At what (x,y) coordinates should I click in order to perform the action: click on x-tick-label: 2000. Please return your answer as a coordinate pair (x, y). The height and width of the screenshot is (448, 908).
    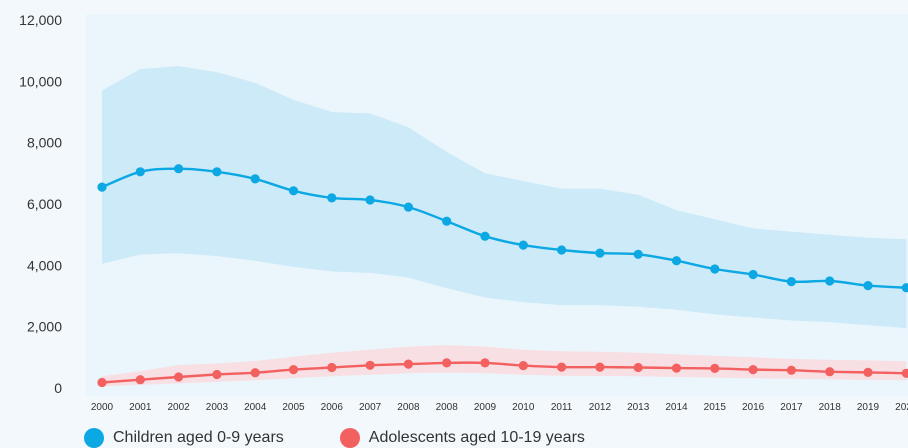
    Looking at the image, I should click on (102, 407).